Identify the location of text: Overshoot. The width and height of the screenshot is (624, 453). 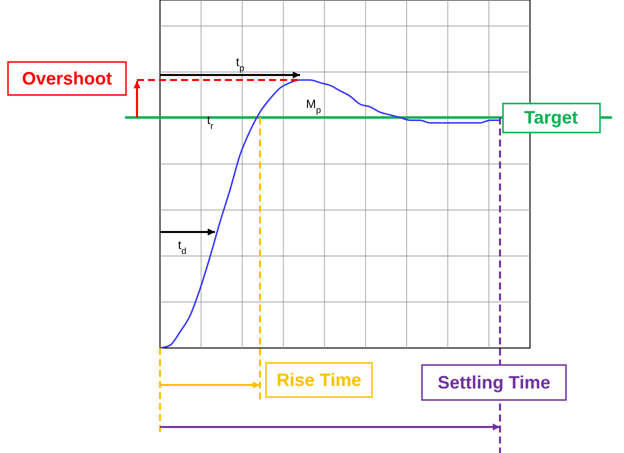
(67, 78).